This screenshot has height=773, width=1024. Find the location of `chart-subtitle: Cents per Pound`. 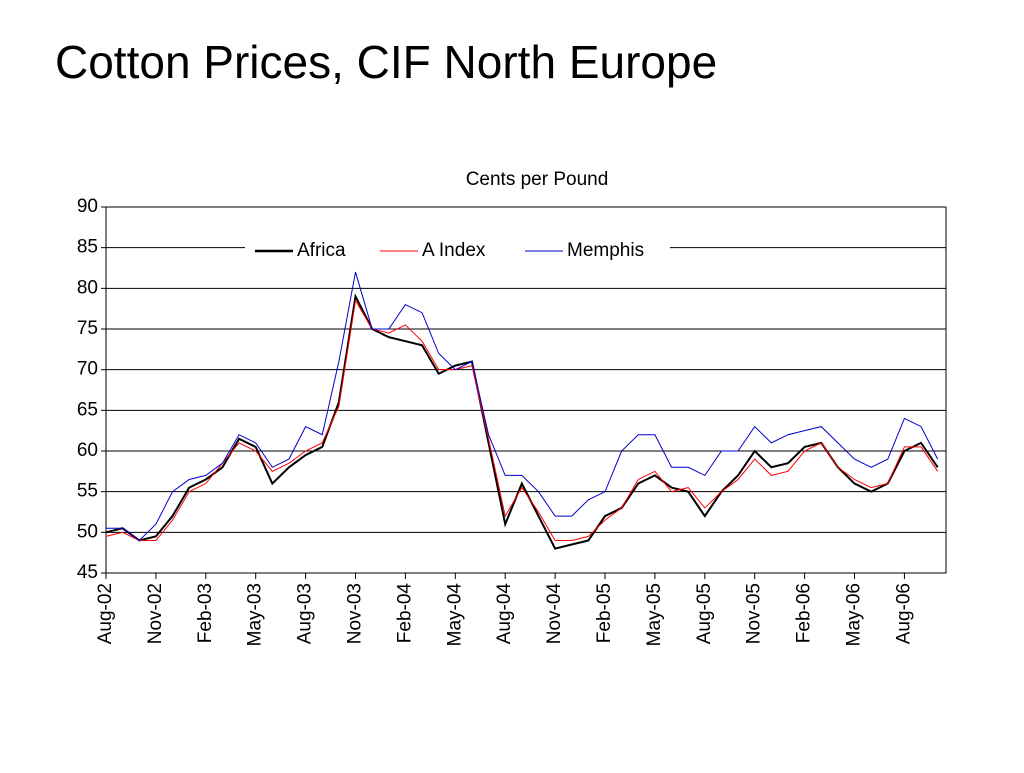

chart-subtitle: Cents per Pound is located at coordinates (537, 179).